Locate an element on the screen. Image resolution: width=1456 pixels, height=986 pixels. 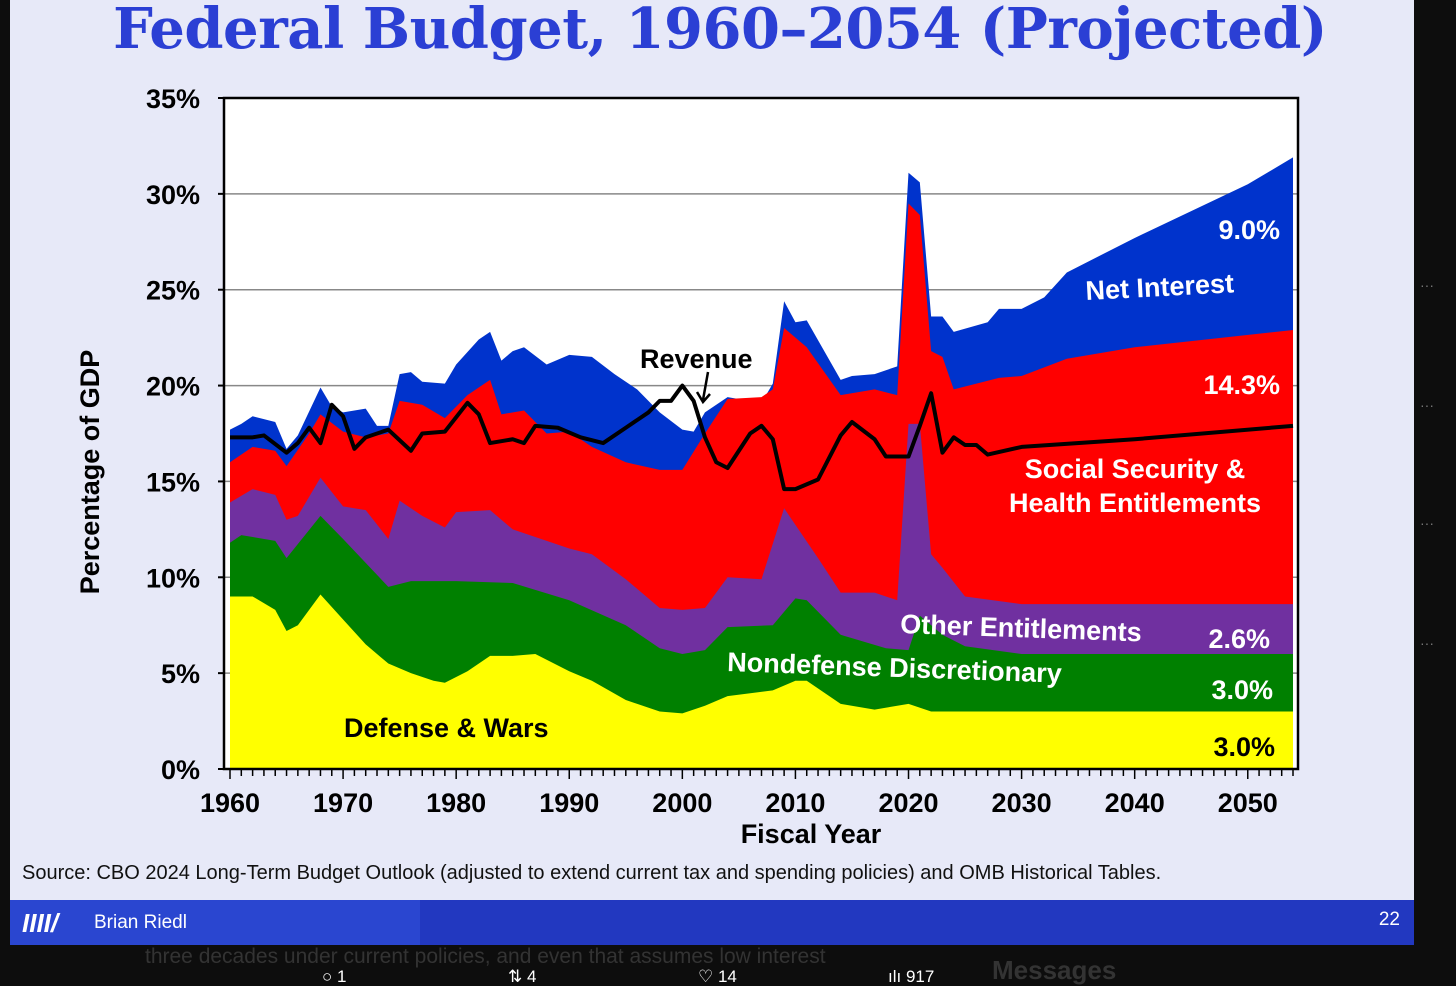
view-count: 917 is located at coordinates (920, 976).